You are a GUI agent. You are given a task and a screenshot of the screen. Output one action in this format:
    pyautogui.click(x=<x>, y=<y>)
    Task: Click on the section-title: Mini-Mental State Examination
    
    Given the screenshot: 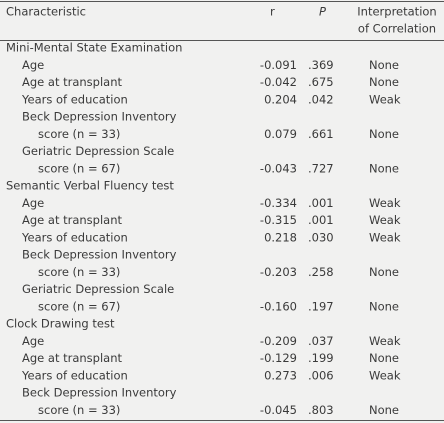 What is the action you would take?
    pyautogui.click(x=94, y=48)
    